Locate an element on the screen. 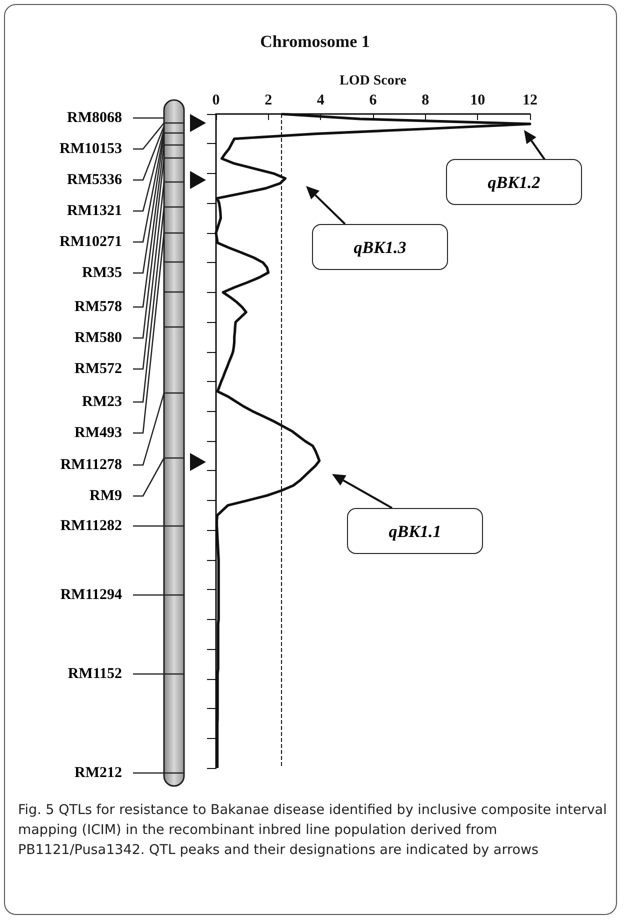  chart-title: Chromosome 1 is located at coordinates (315, 41).